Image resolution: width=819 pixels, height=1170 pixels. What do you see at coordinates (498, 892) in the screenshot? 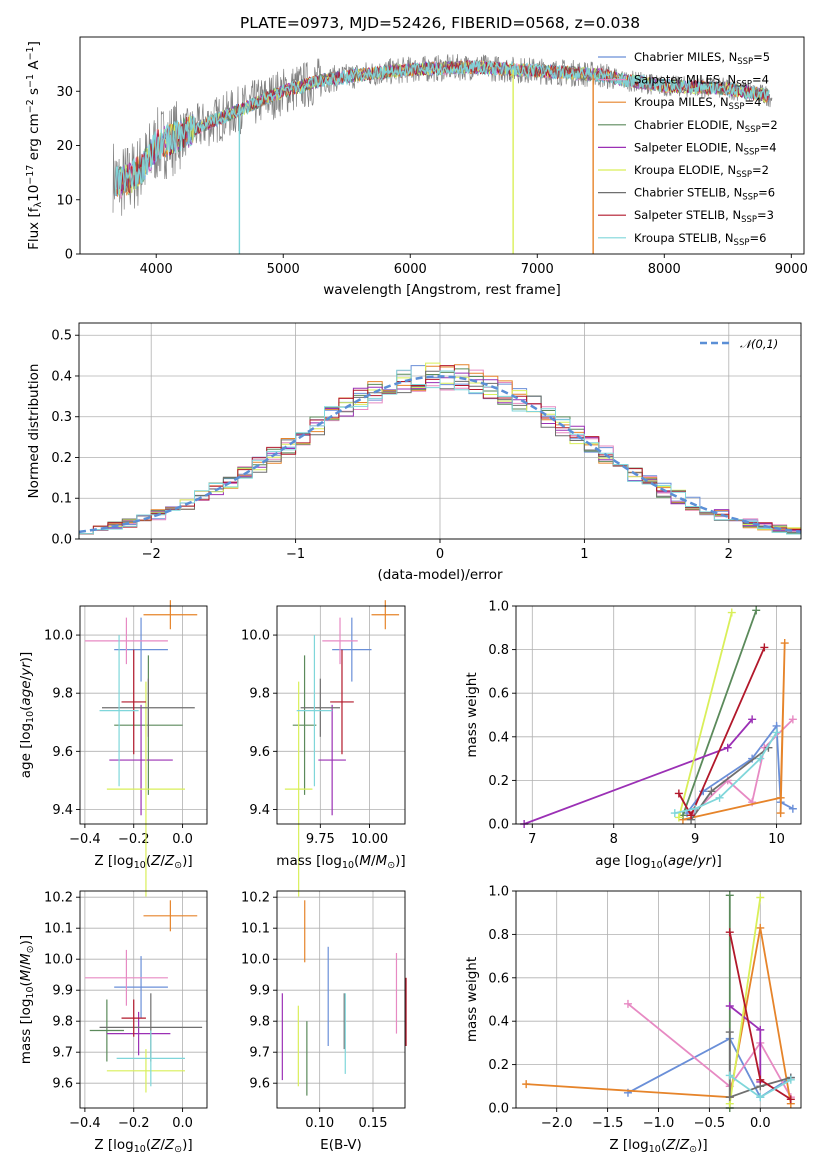
I see `y-tick-label: 1.0` at bounding box center [498, 892].